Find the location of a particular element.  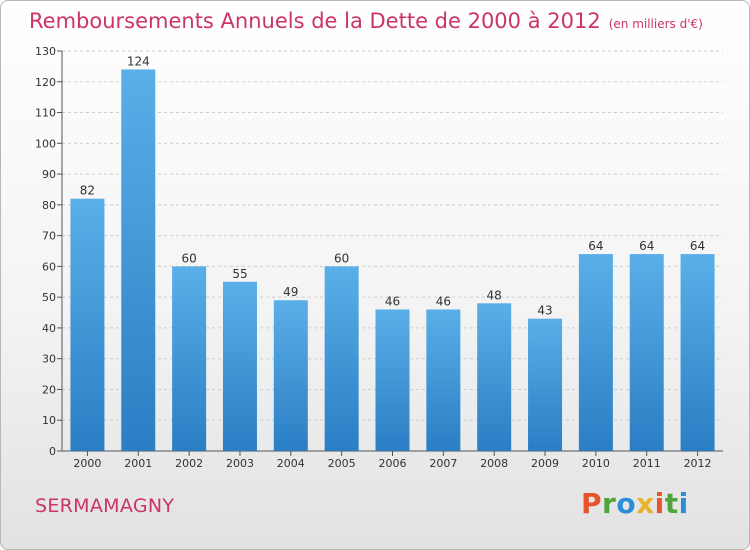

y-tick-label: 70 is located at coordinates (49, 236).